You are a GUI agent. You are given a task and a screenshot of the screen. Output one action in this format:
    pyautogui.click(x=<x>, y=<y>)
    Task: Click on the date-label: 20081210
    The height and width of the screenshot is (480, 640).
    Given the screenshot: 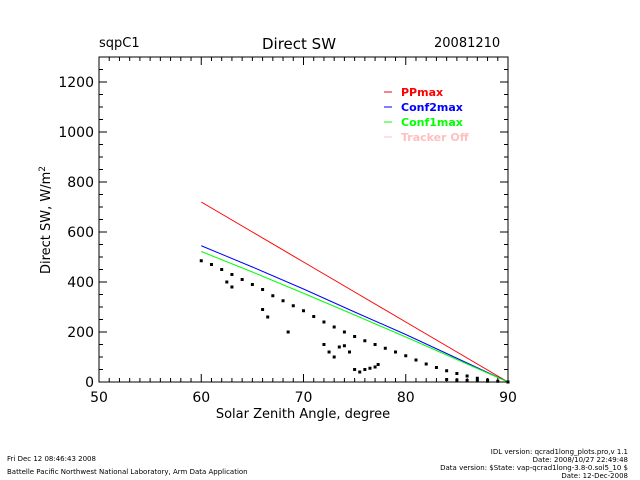 What is the action you would take?
    pyautogui.click(x=467, y=43)
    